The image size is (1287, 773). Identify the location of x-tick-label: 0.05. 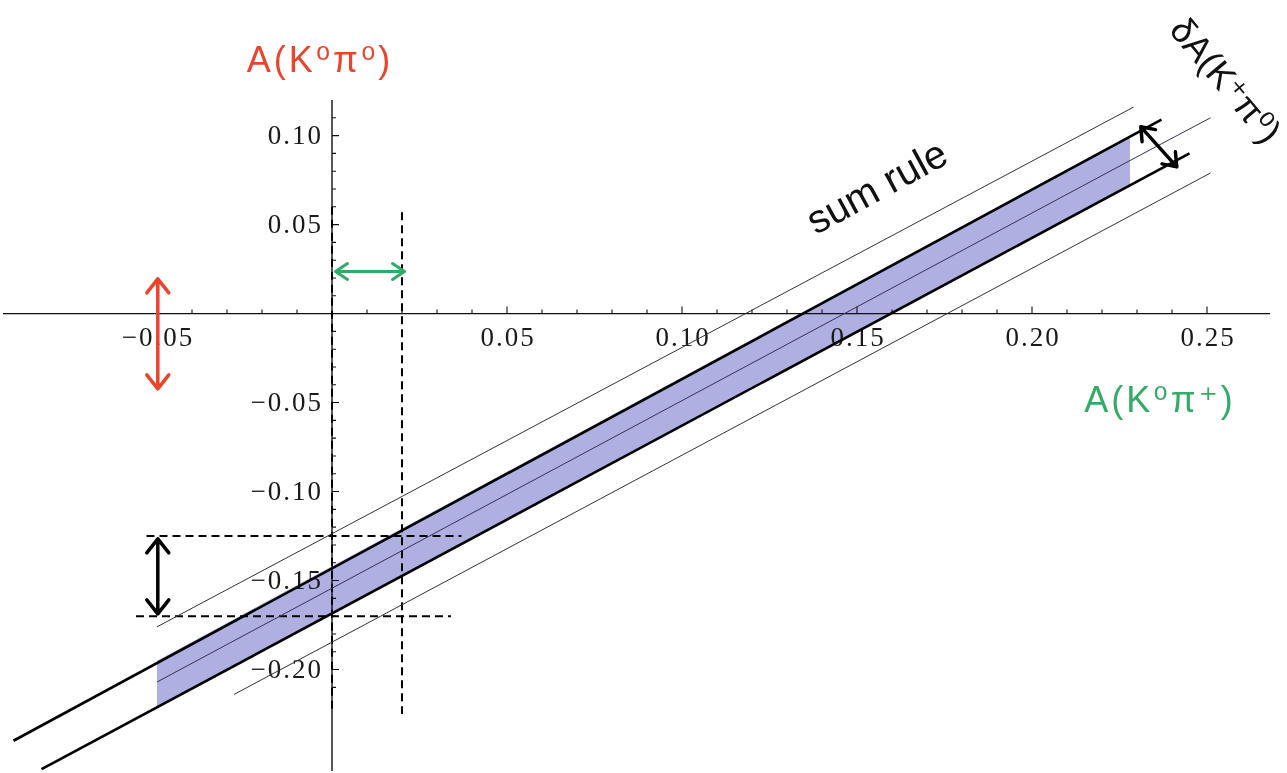
(508, 336).